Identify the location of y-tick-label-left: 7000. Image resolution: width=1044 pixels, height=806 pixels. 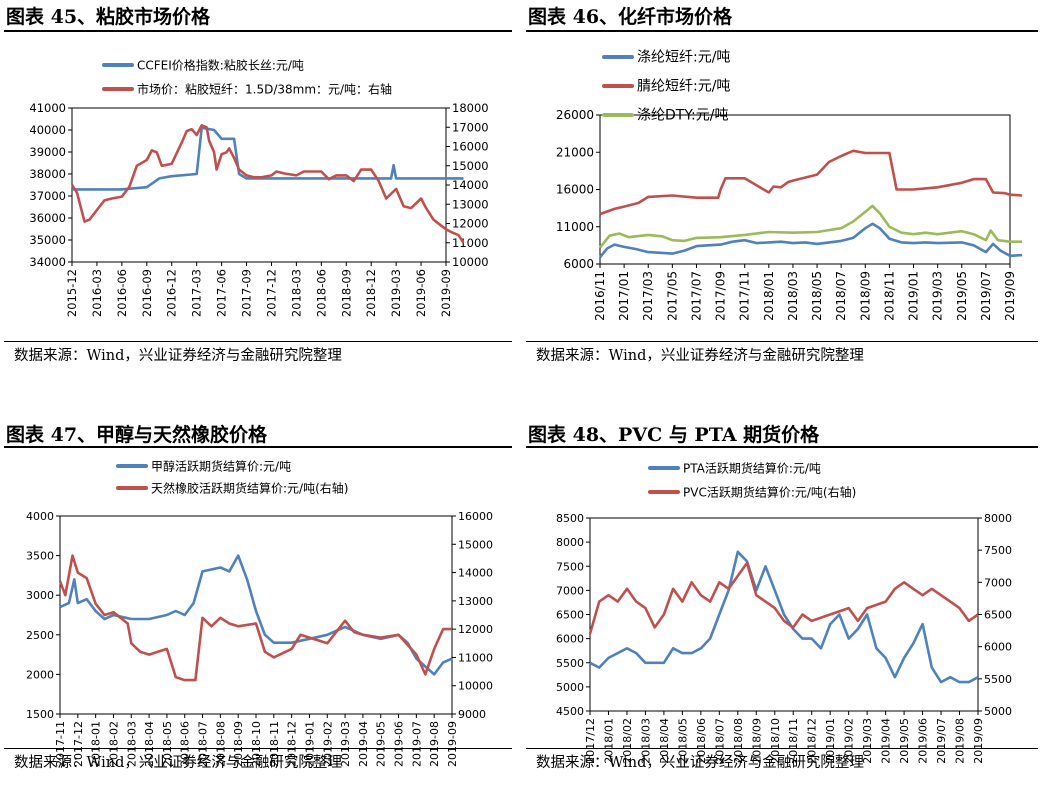
(570, 590).